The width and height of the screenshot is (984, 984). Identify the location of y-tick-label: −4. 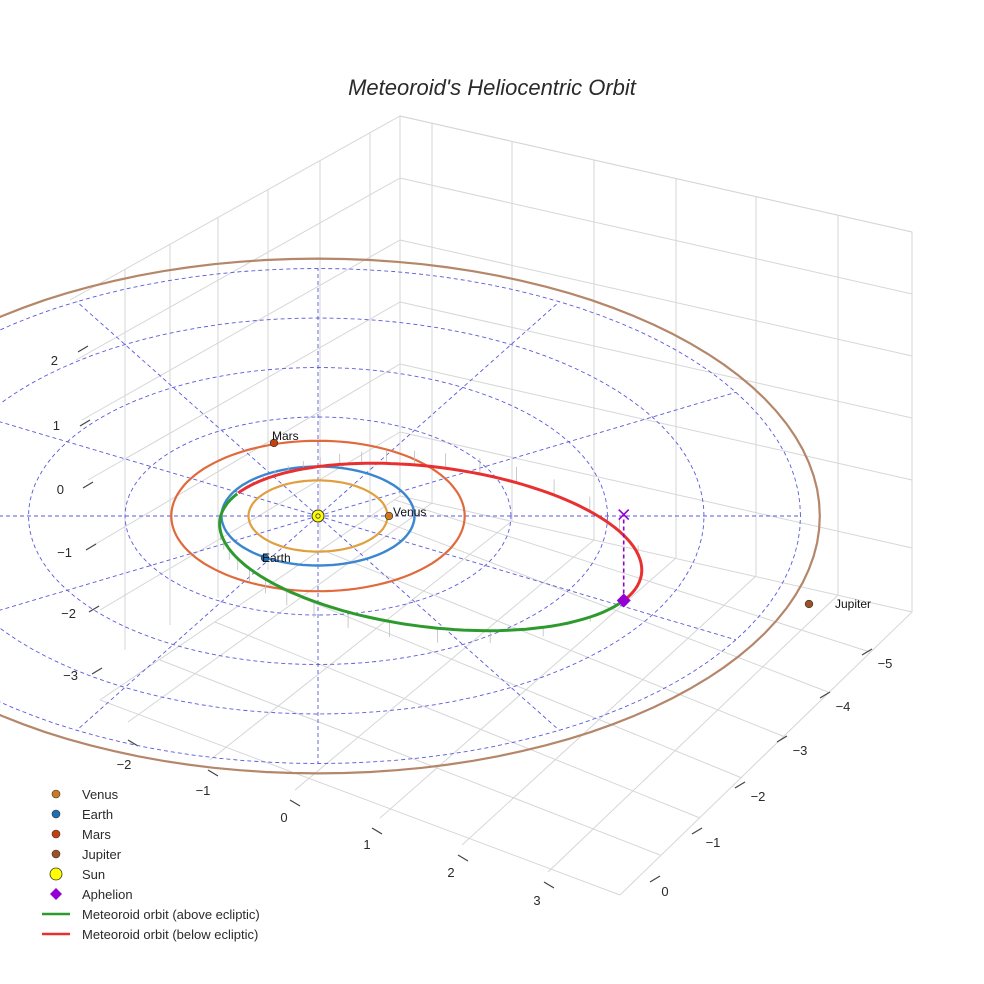
(843, 706).